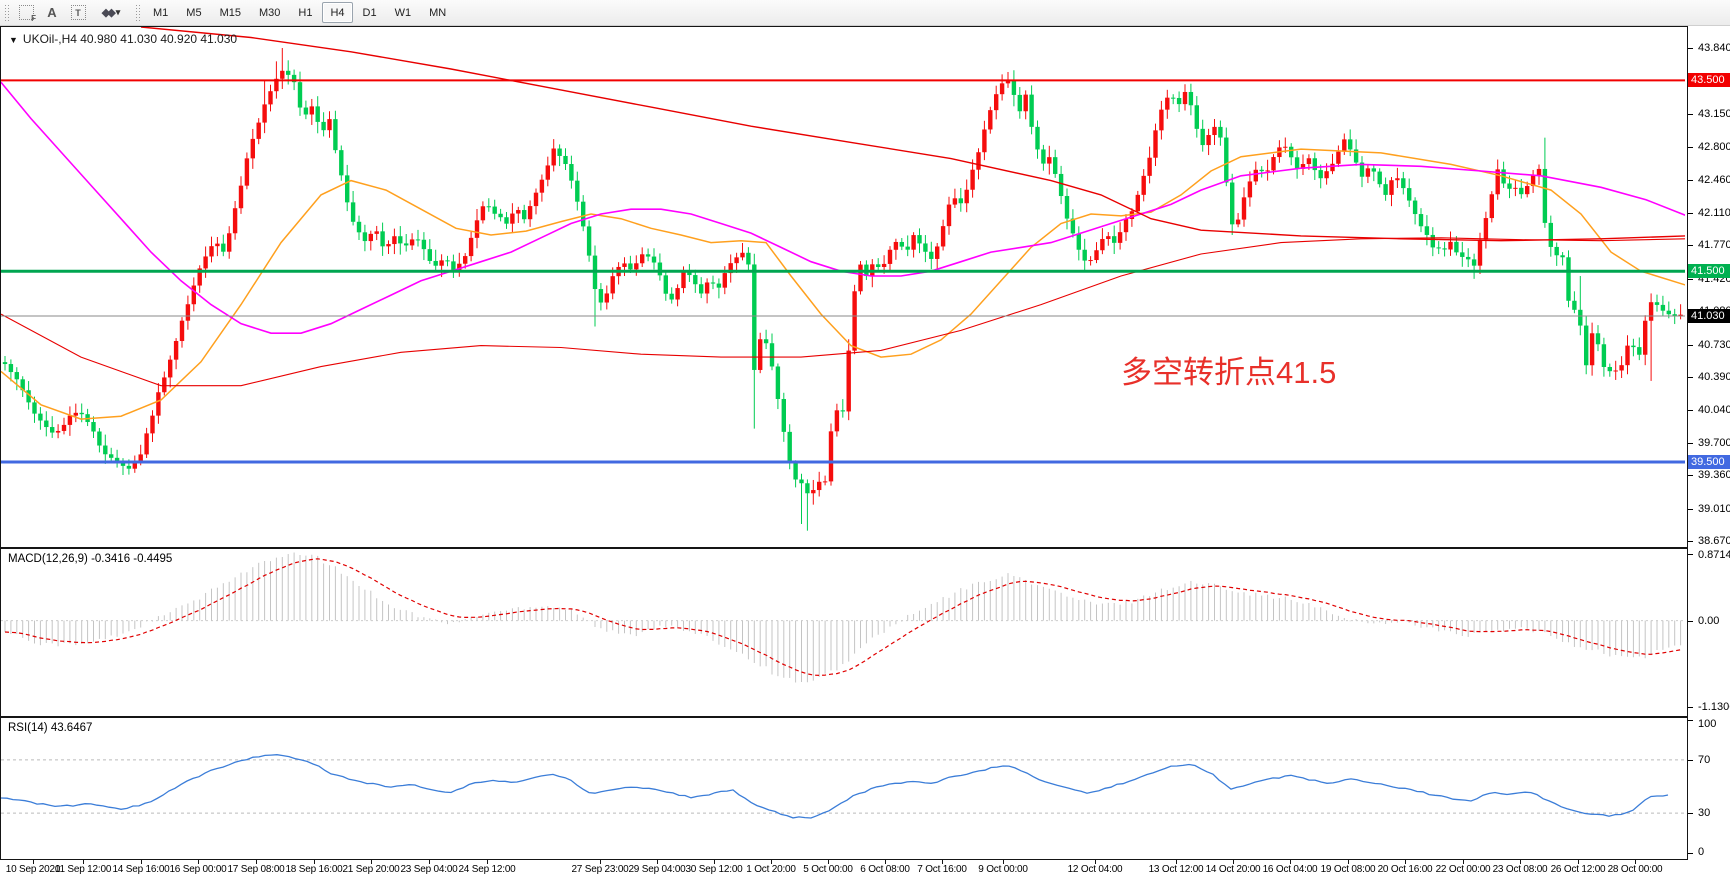 This screenshot has width=1730, height=891. I want to click on timeframe-button-h1: H1, so click(305, 12).